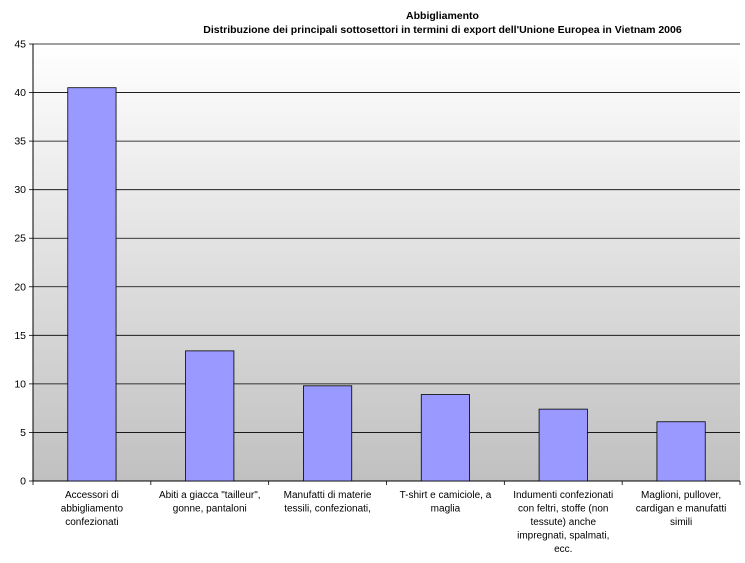  What do you see at coordinates (20, 45) in the screenshot?
I see `y-tick-label: 45` at bounding box center [20, 45].